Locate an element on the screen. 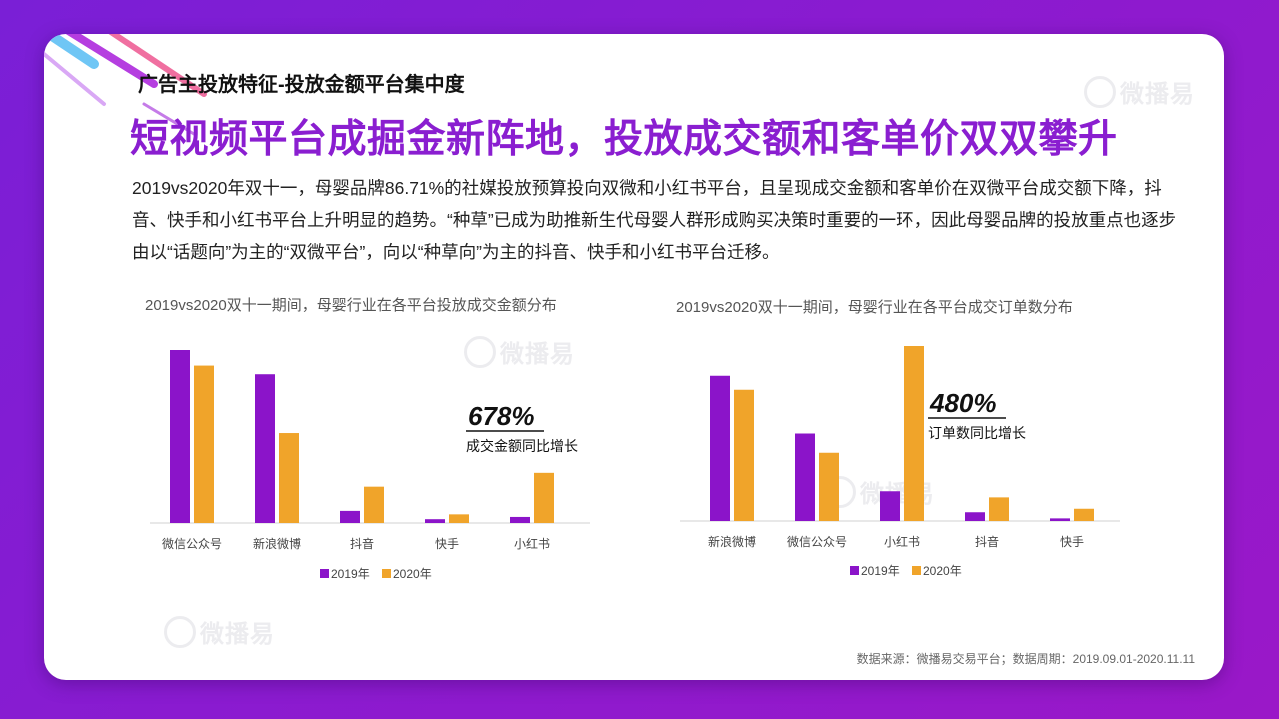  annotation-value: 678% is located at coordinates (501, 416).